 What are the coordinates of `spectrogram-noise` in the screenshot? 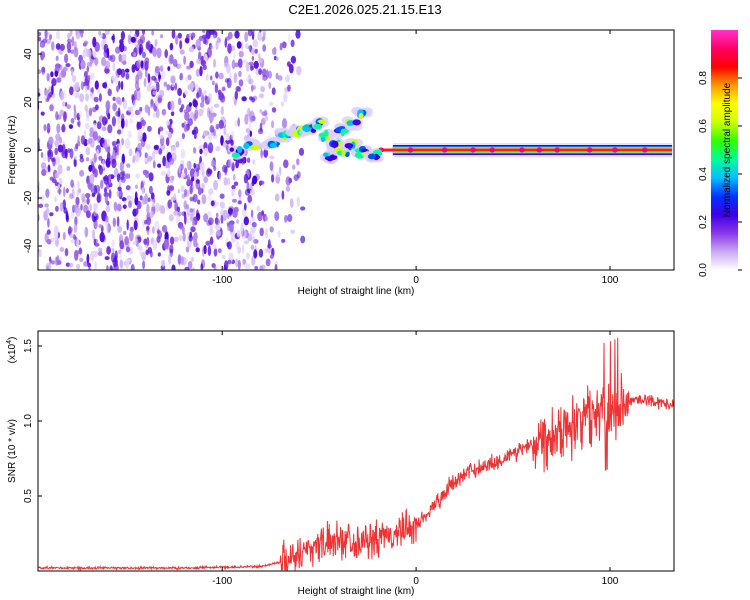 It's located at (172, 150).